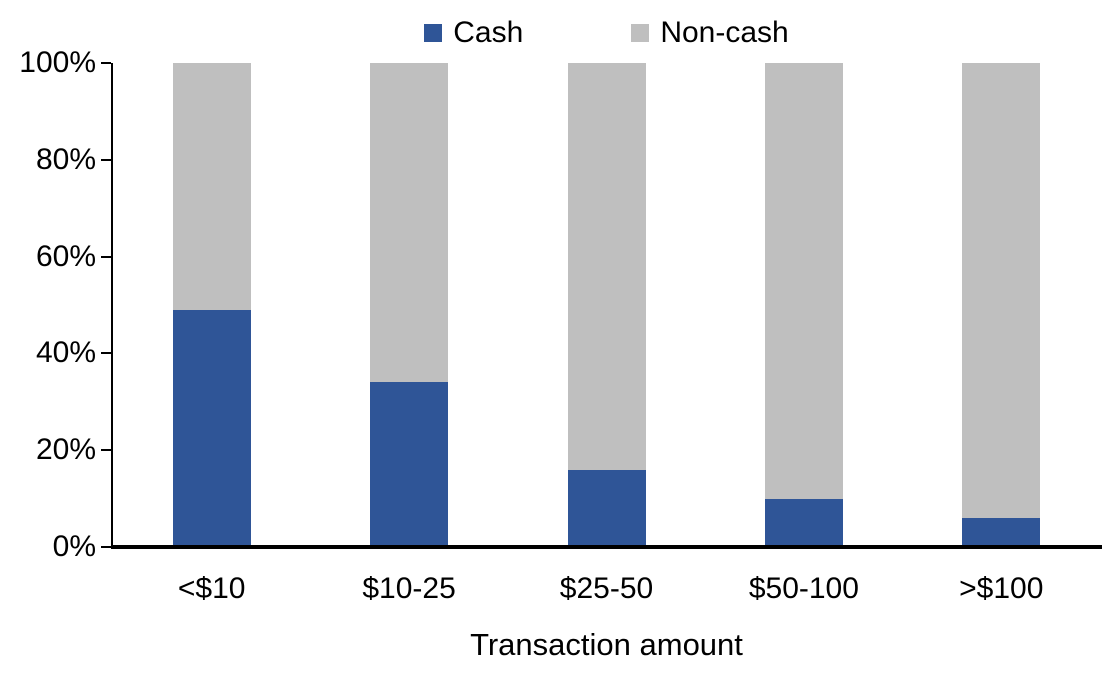  I want to click on legend: Cash Non-cash, so click(606, 33).